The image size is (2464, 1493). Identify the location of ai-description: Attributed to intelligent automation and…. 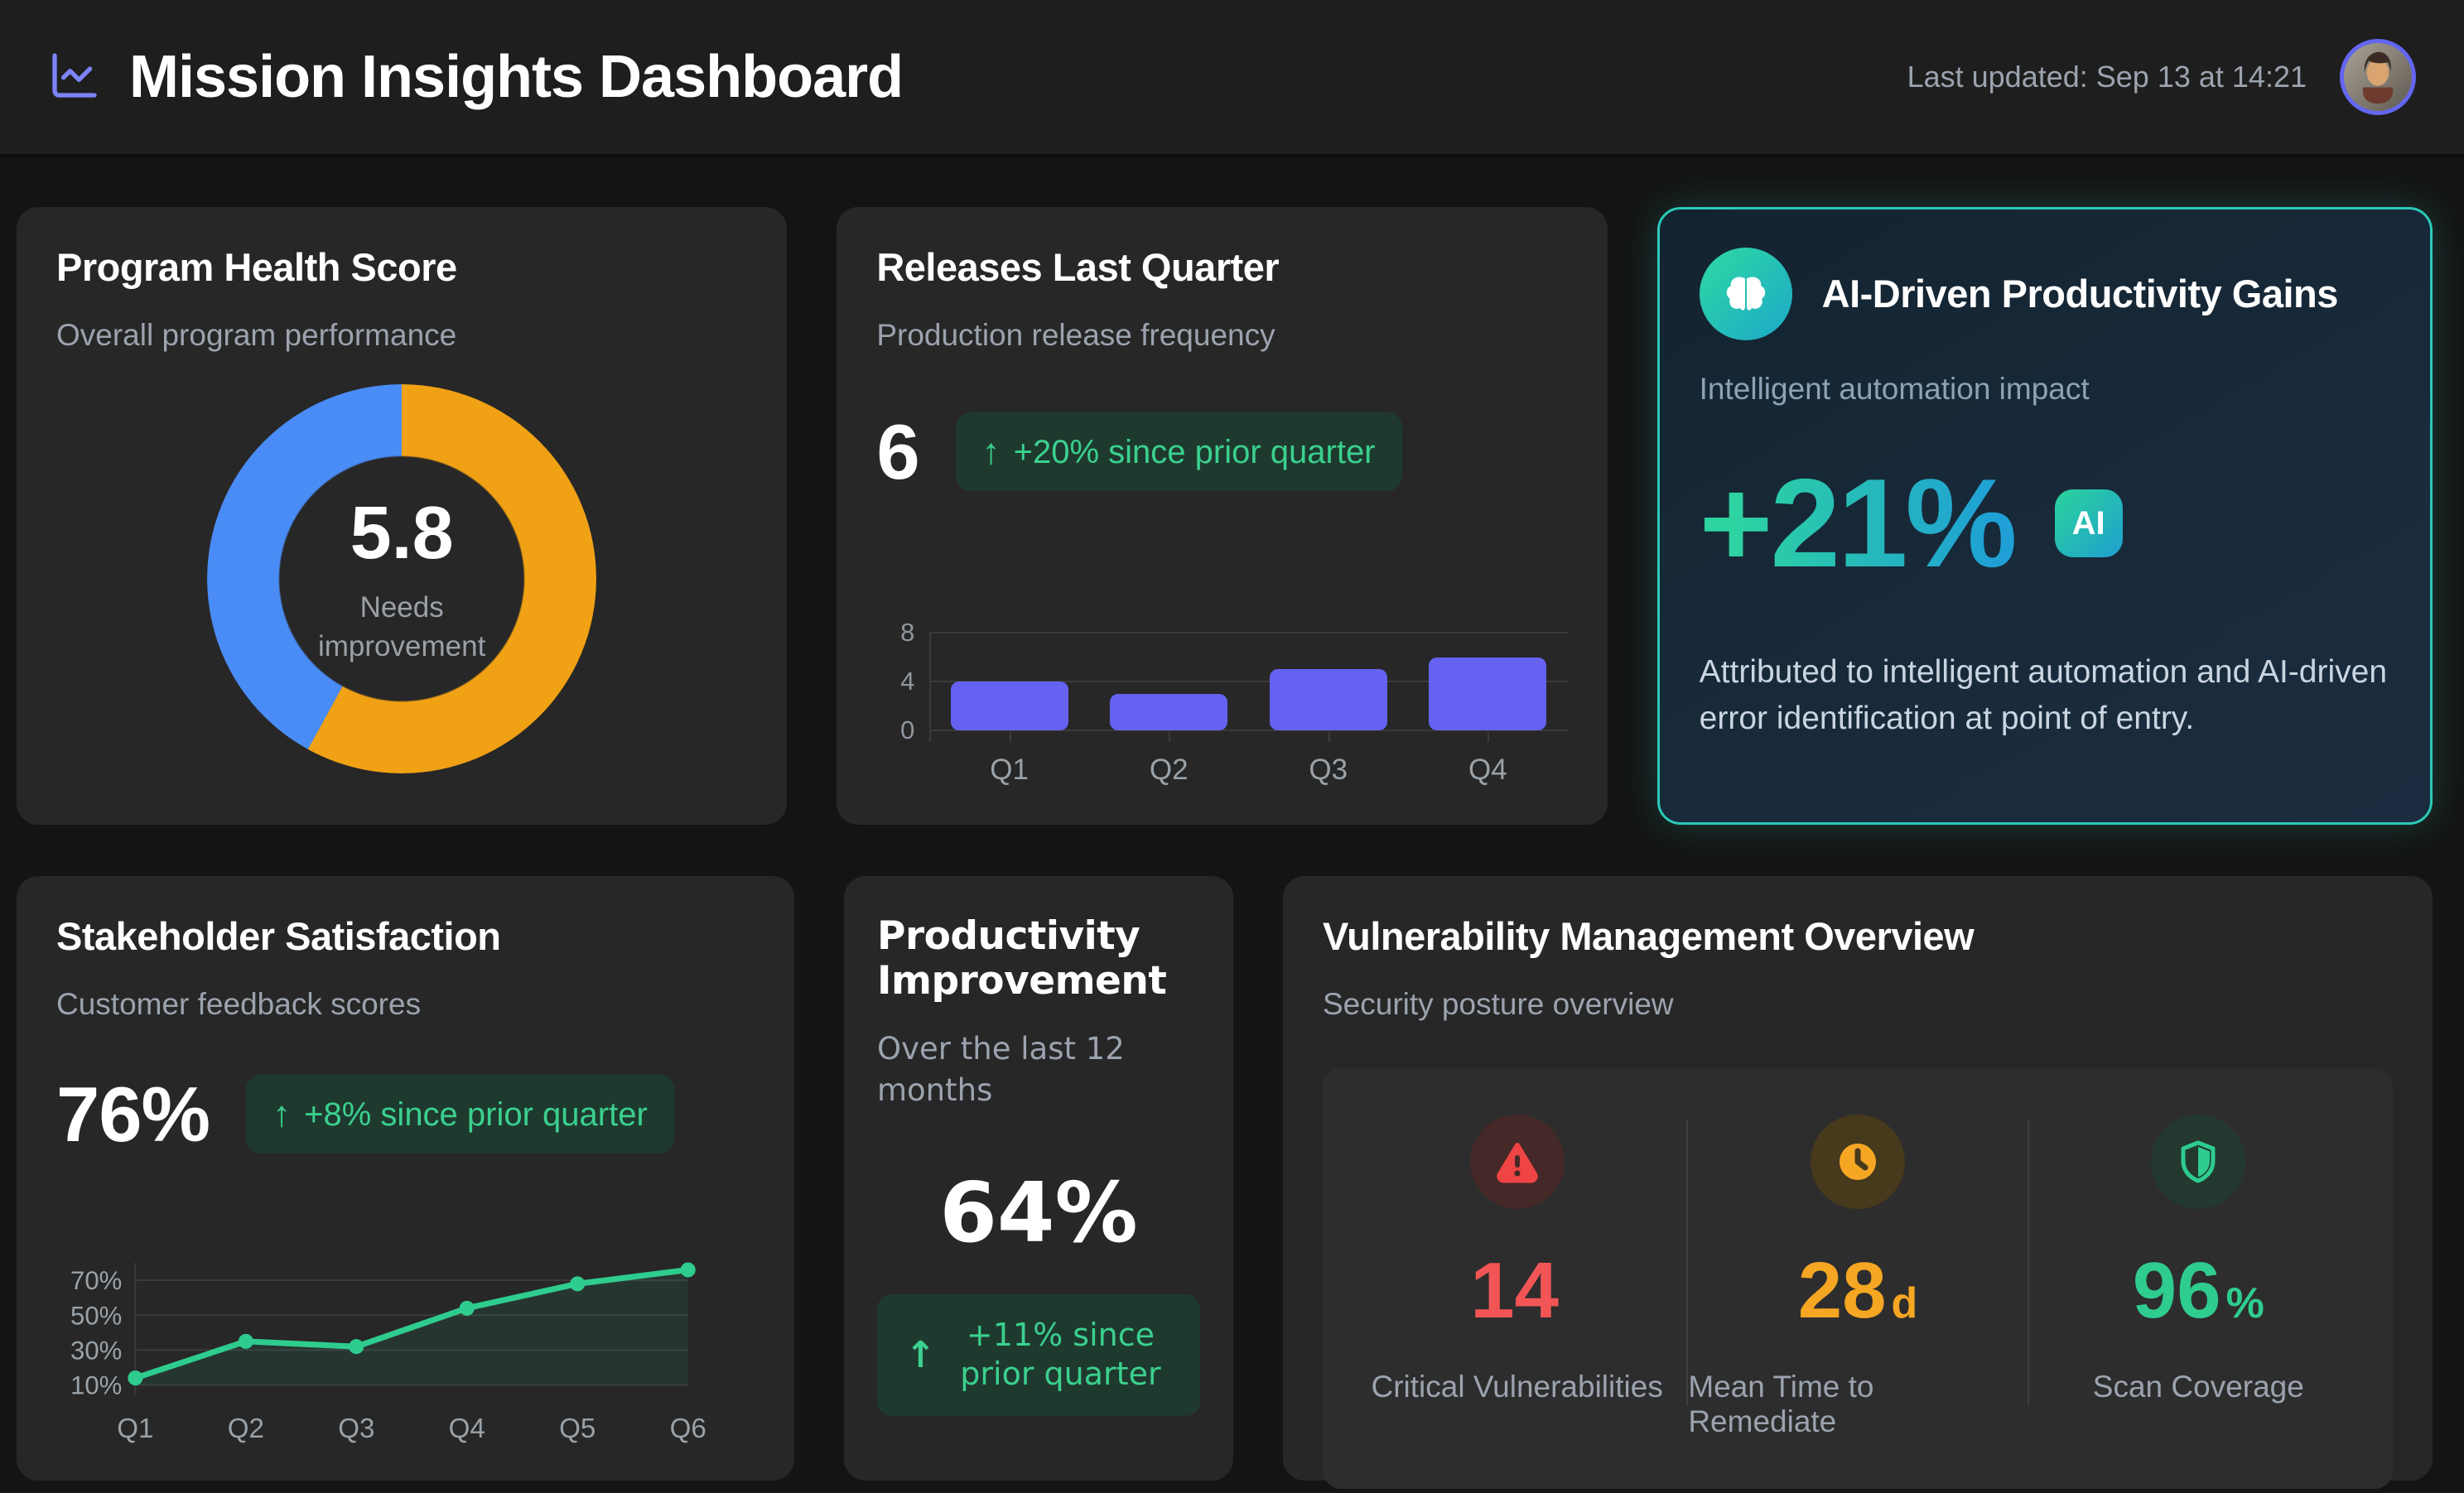
(2043, 695).